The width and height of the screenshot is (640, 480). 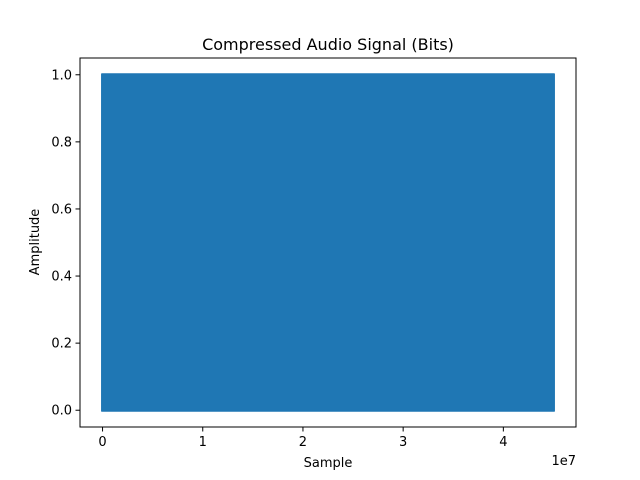 What do you see at coordinates (403, 442) in the screenshot?
I see `x-tick-label: 3` at bounding box center [403, 442].